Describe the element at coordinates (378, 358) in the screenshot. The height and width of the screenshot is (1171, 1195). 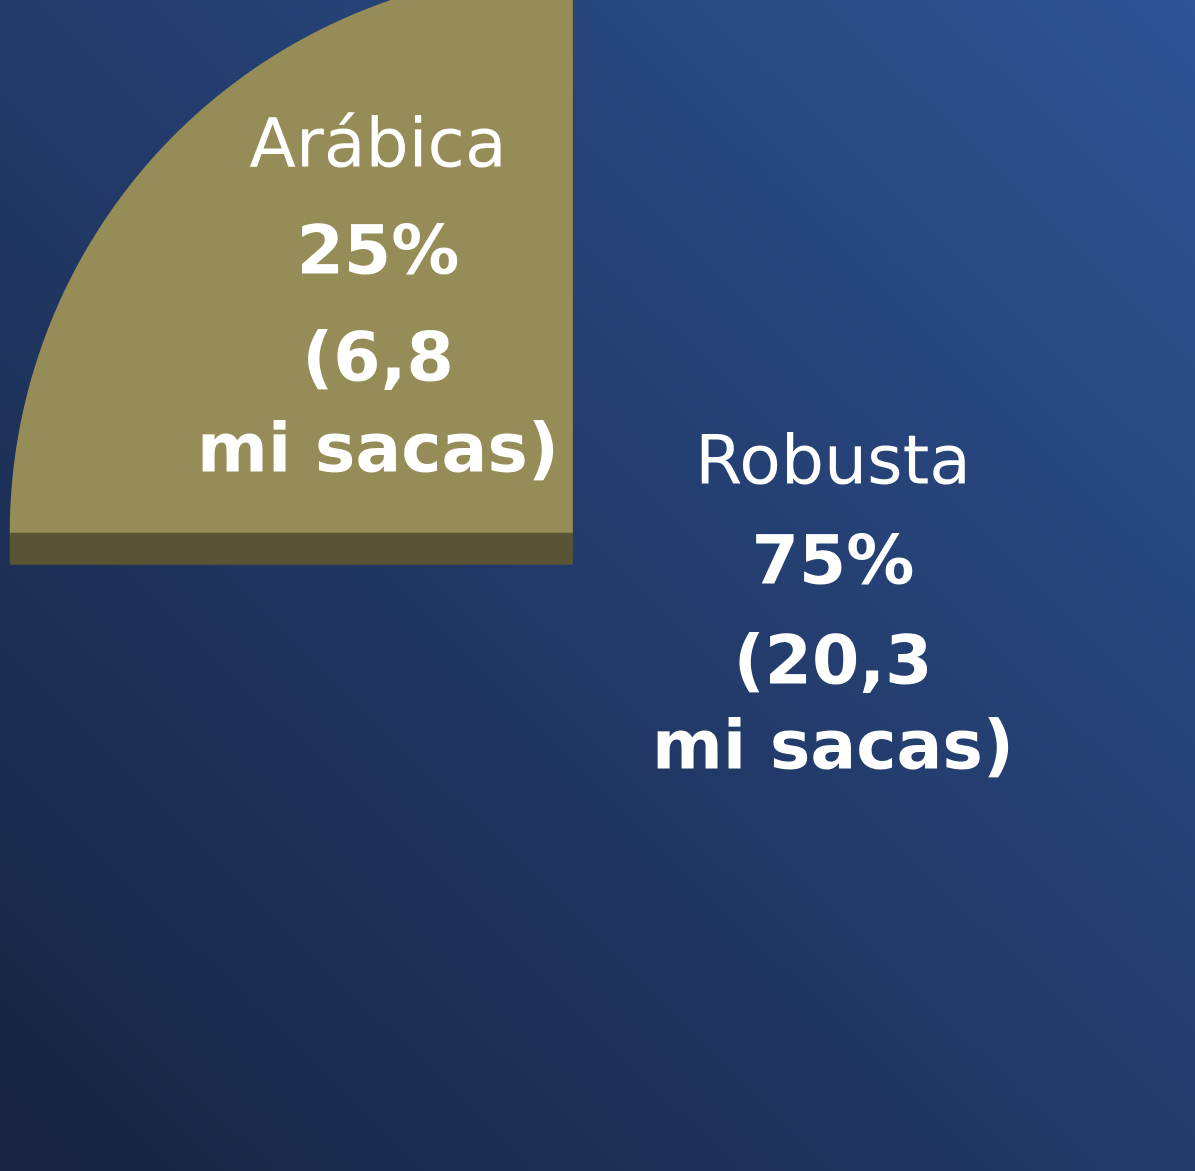
I see `detail-label: (6,8` at that location.